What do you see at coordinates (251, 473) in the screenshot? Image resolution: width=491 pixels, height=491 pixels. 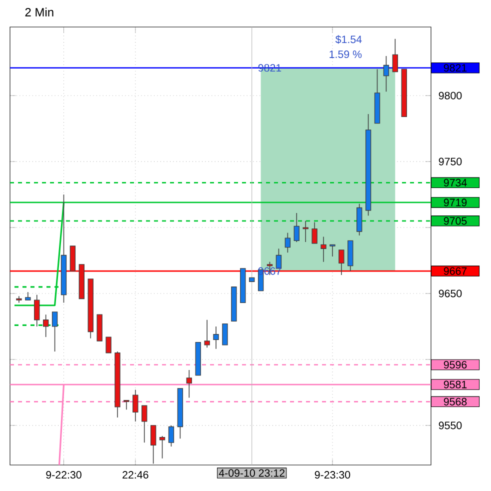 I see `ref-line-label: 4-09-10 23:12` at bounding box center [251, 473].